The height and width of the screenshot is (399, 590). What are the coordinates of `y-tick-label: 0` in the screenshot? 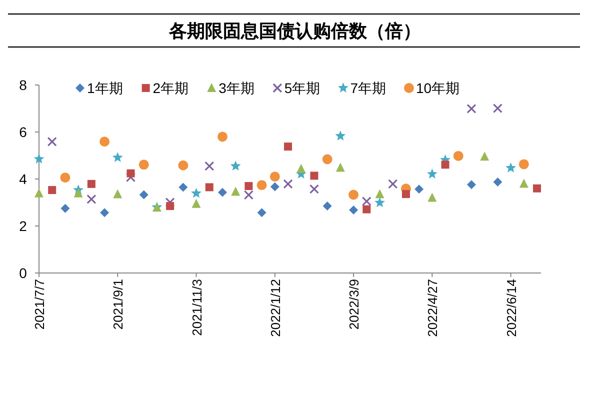 It's located at (23, 273).